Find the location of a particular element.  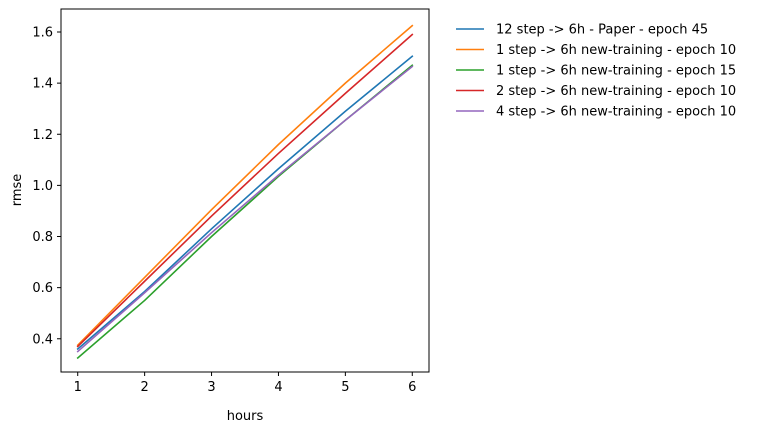

y-tick-label: 1.4 is located at coordinates (42, 84).